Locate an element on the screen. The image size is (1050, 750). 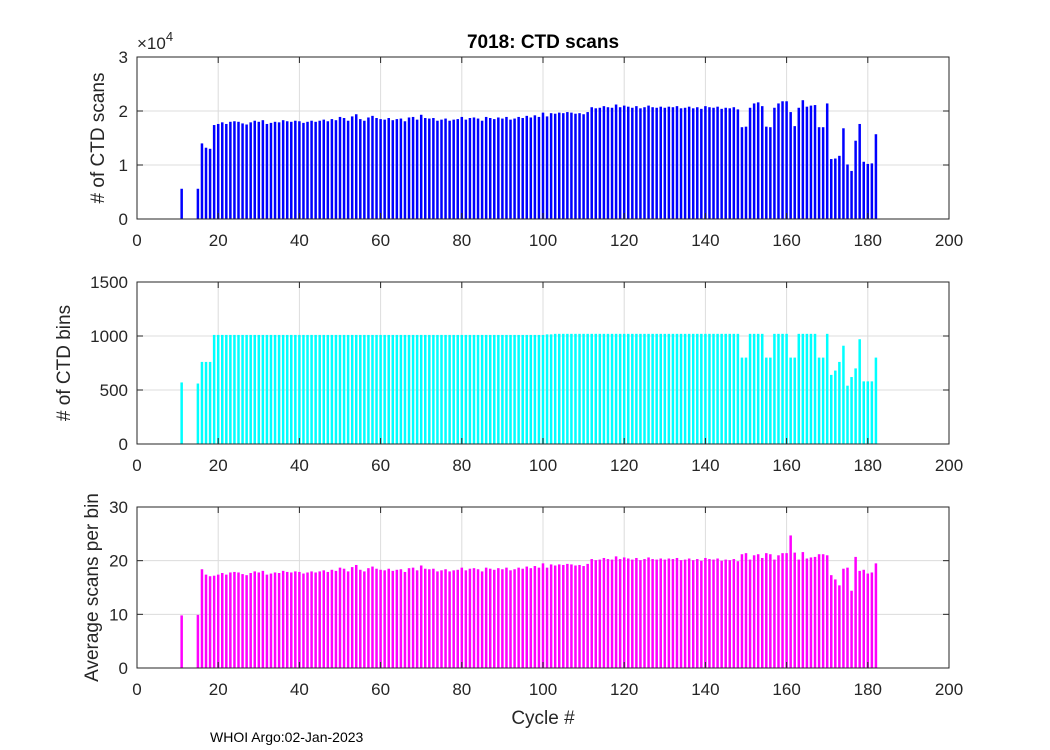
x-tick-label: 0 is located at coordinates (136, 465).